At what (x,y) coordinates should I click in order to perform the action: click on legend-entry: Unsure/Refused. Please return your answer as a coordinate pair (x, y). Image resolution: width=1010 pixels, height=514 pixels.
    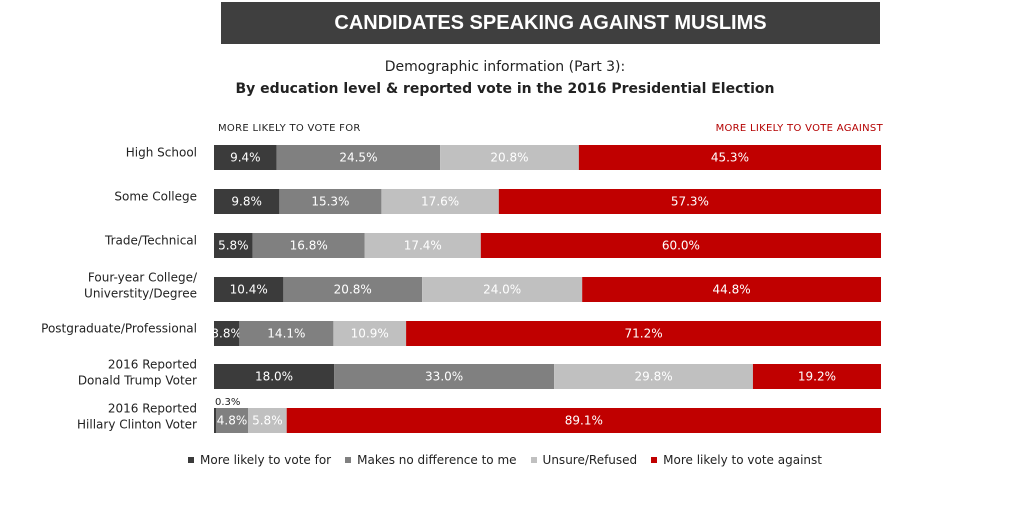
    Looking at the image, I should click on (584, 460).